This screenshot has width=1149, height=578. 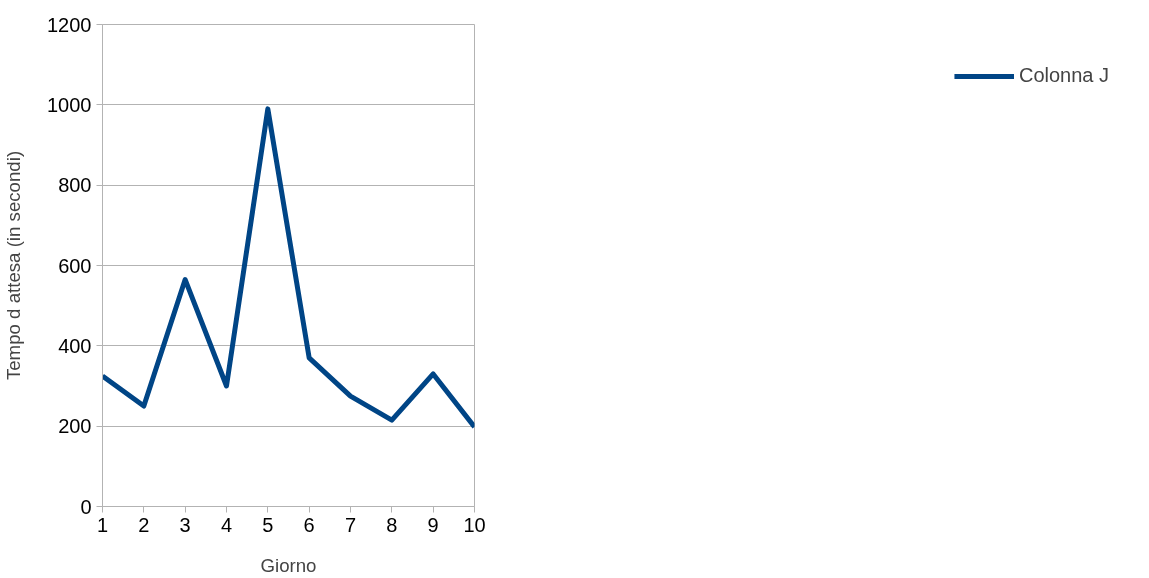 What do you see at coordinates (474, 524) in the screenshot?
I see `x-tick-label: 10` at bounding box center [474, 524].